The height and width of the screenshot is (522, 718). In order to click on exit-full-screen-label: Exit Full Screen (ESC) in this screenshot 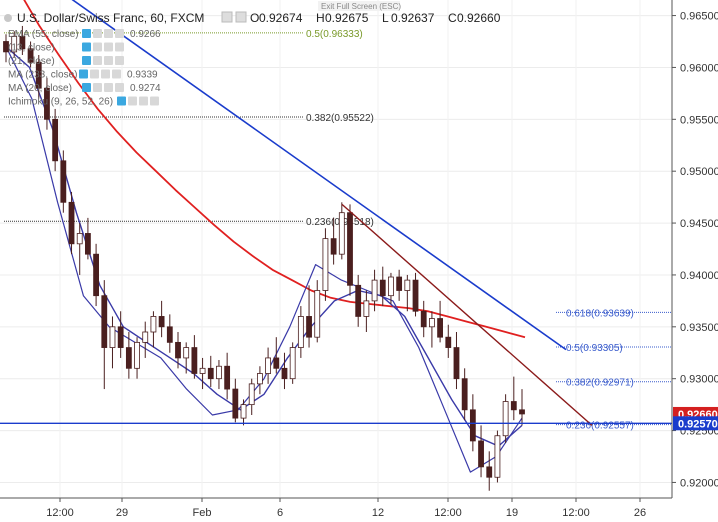, I will do `click(361, 6)`.